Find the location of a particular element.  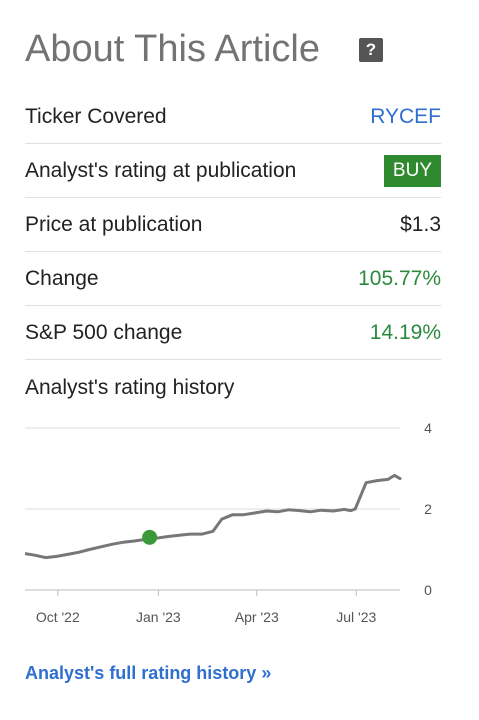

rating-history-title: Analyst's rating history is located at coordinates (130, 387).